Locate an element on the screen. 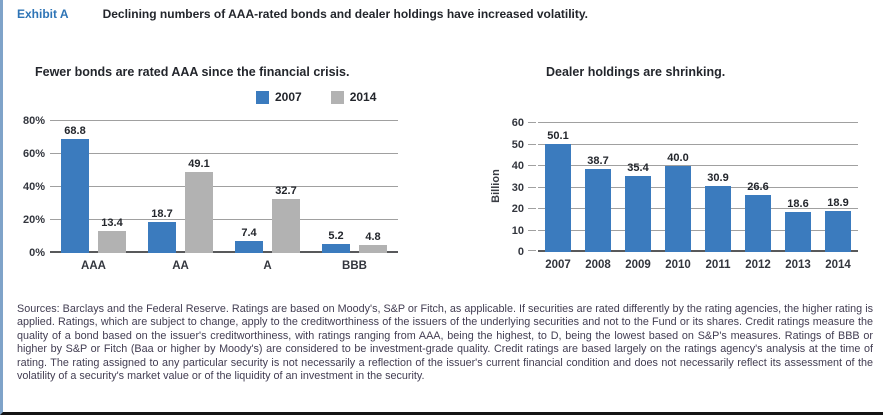  bar-group-2010: 40.0 2010 is located at coordinates (678, 197).